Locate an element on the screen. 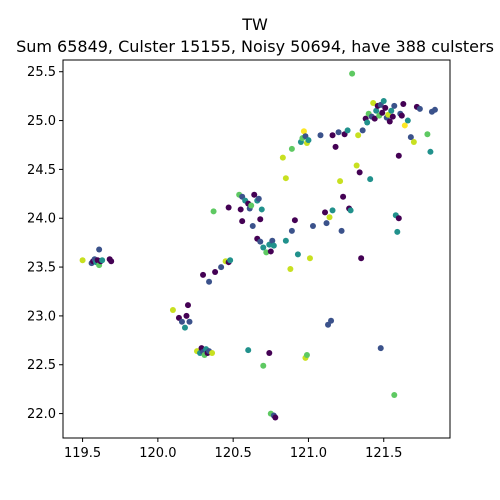 This screenshot has width=500, height=500. x-tick-label: 120.0 is located at coordinates (157, 453).